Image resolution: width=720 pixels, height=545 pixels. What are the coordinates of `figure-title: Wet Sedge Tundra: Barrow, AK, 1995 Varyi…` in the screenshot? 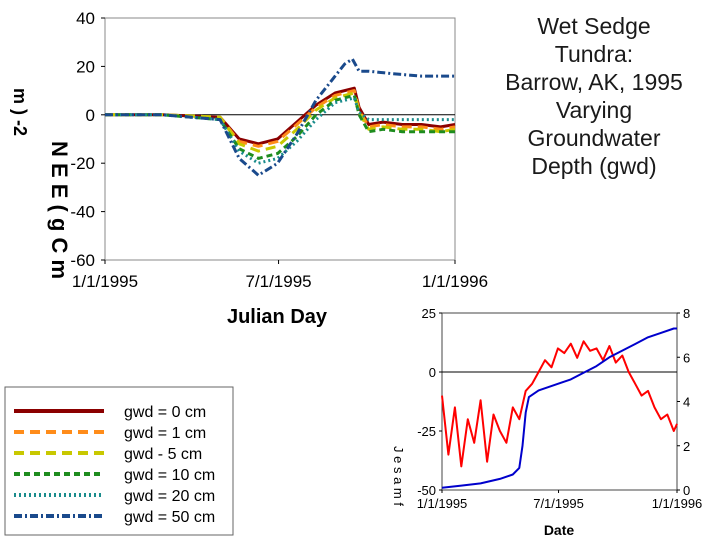 It's located at (594, 96).